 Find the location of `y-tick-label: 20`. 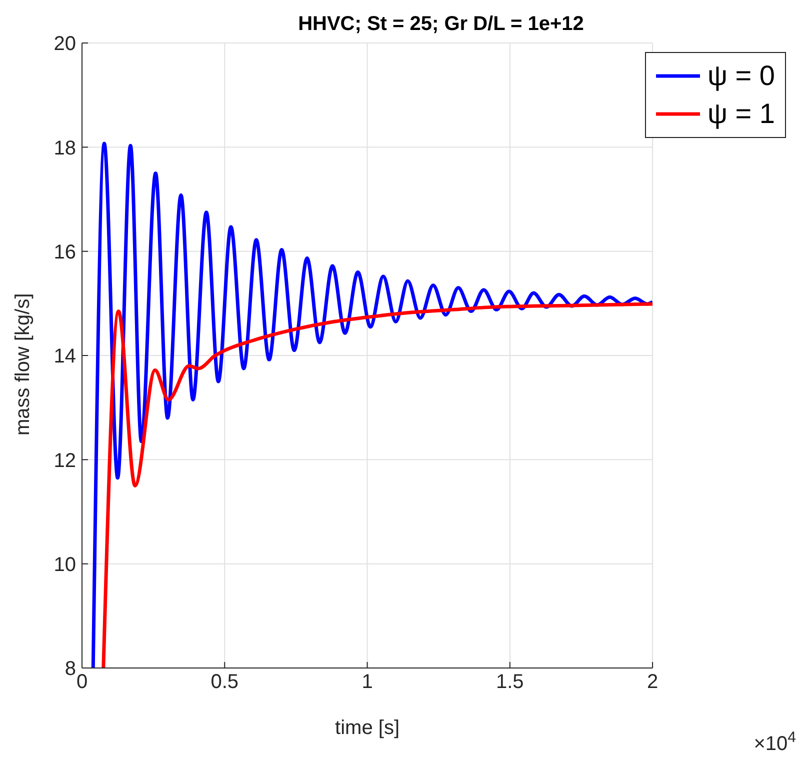

y-tick-label: 20 is located at coordinates (65, 44).